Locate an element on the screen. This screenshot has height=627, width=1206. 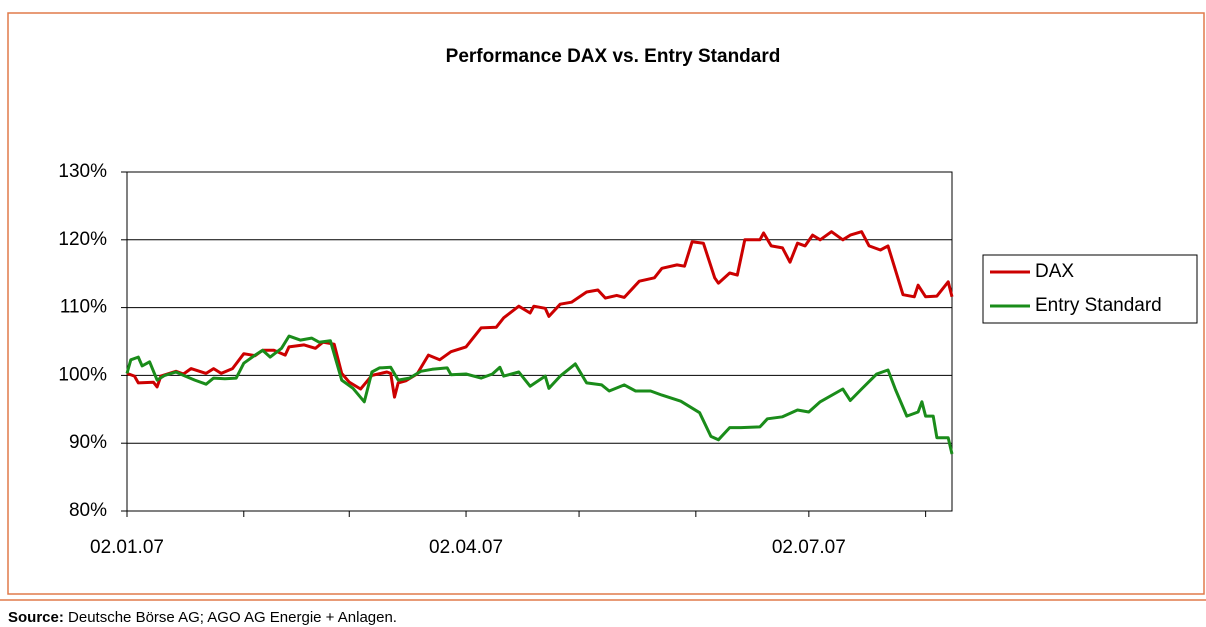
legend is located at coordinates (1090, 289).